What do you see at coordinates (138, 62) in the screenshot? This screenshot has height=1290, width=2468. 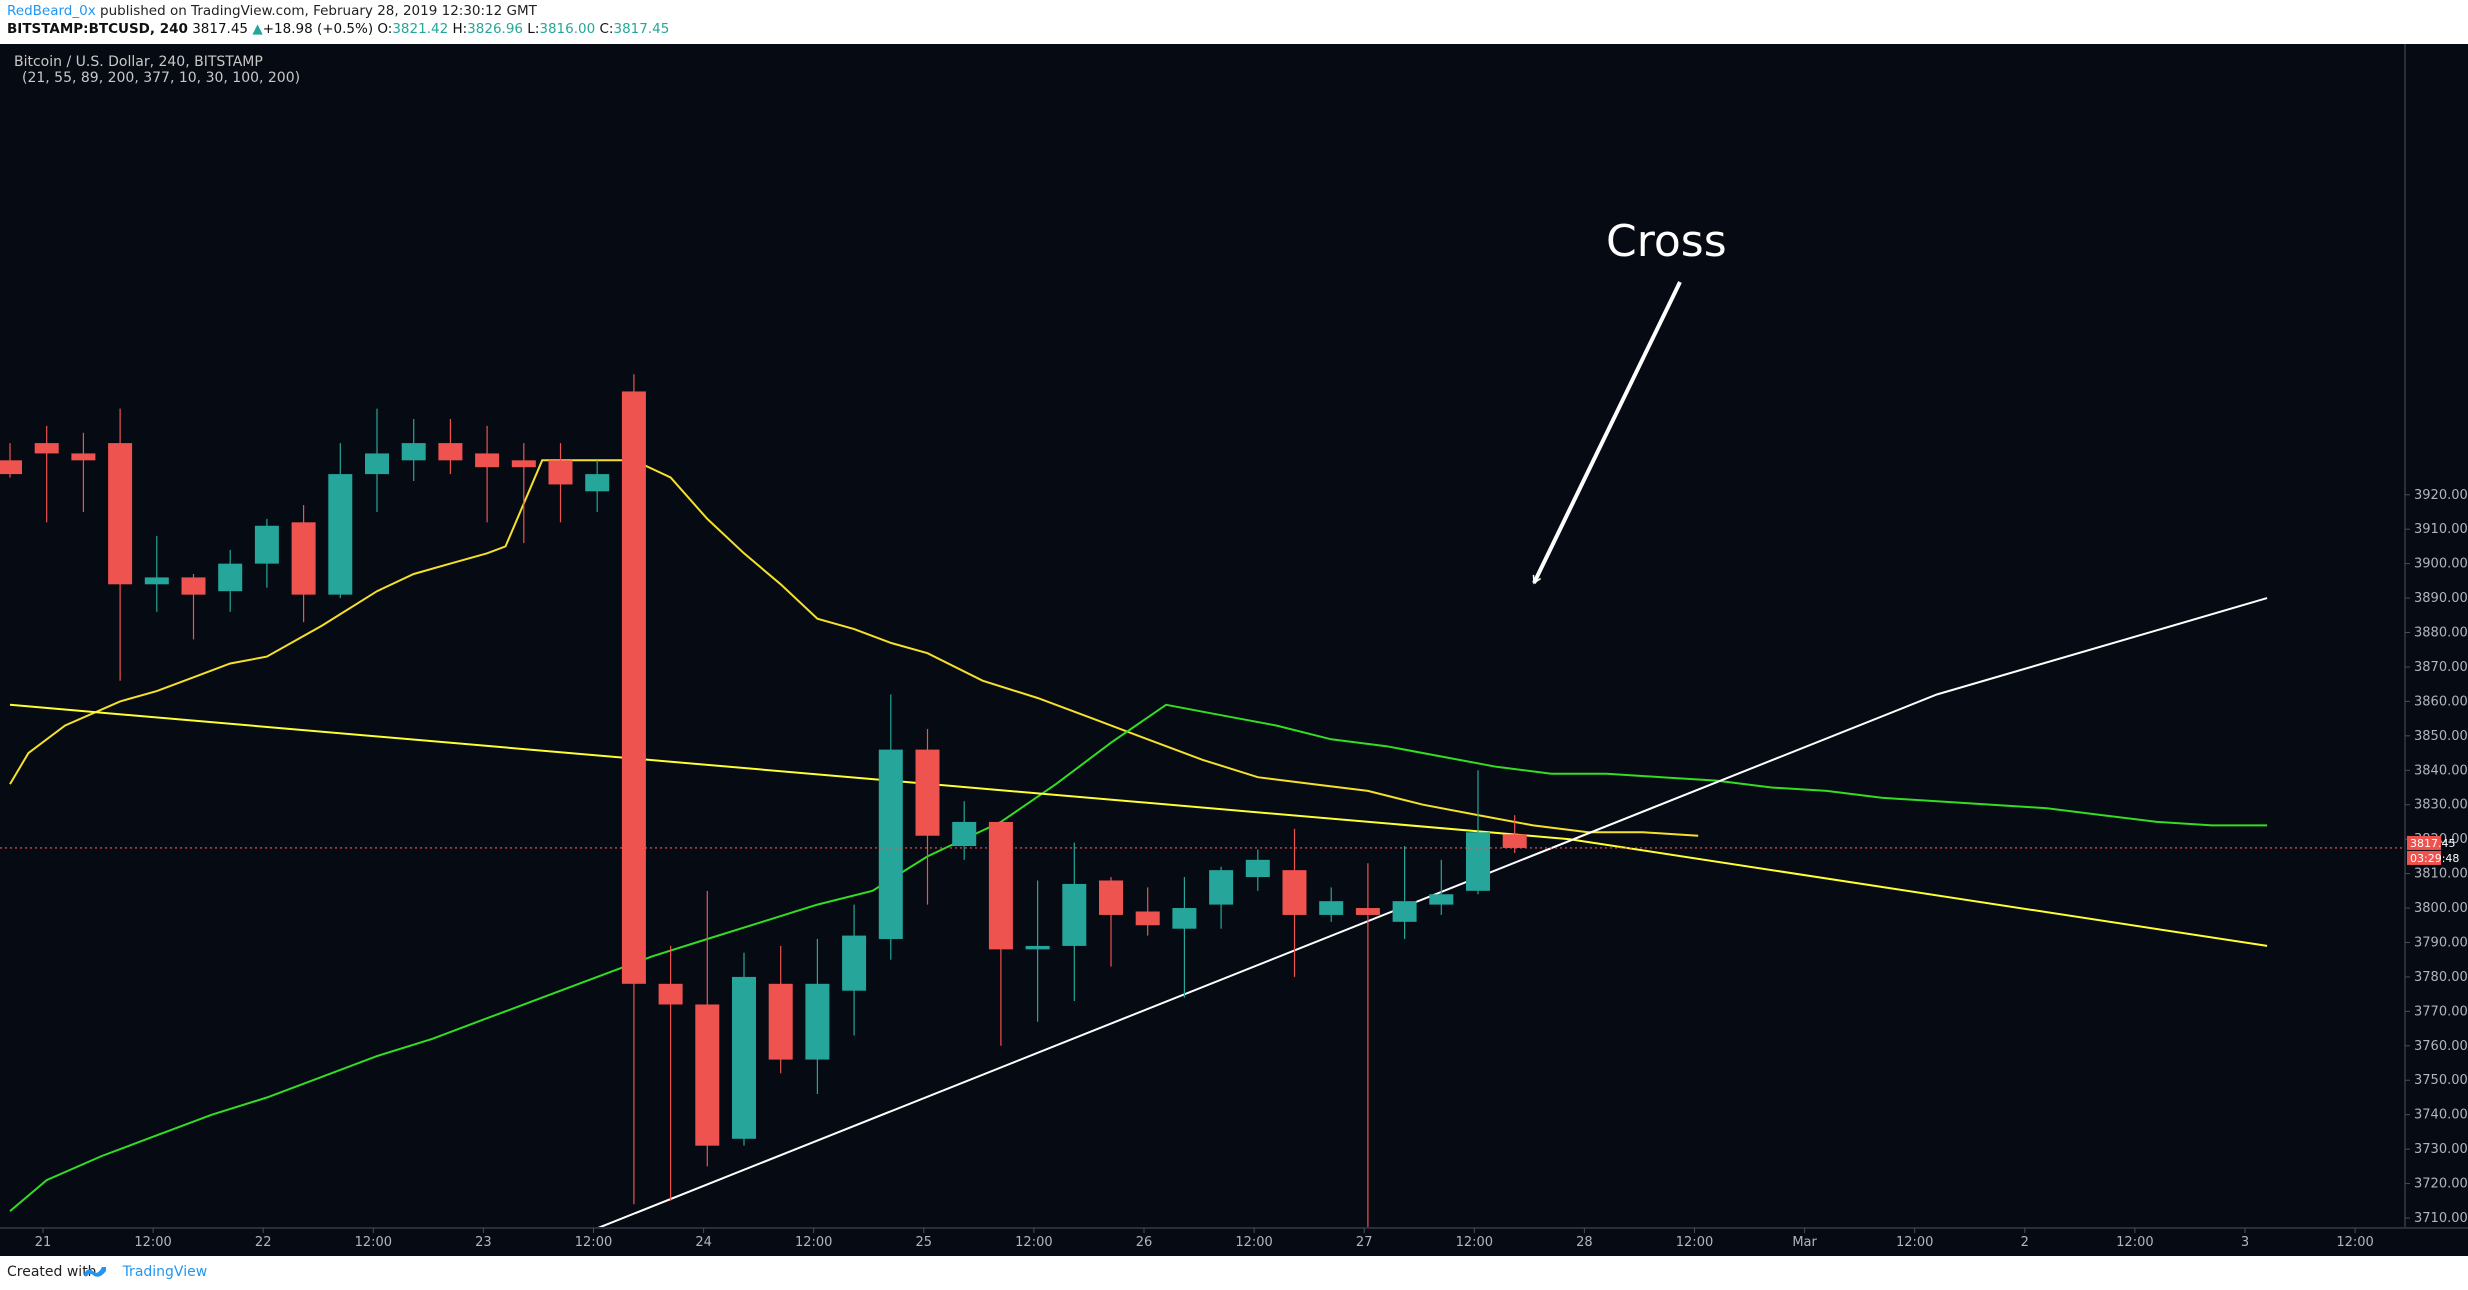 I see `chart-title: Bitcoin / U.S. Dollar, 240, BITSTAMP` at bounding box center [138, 62].